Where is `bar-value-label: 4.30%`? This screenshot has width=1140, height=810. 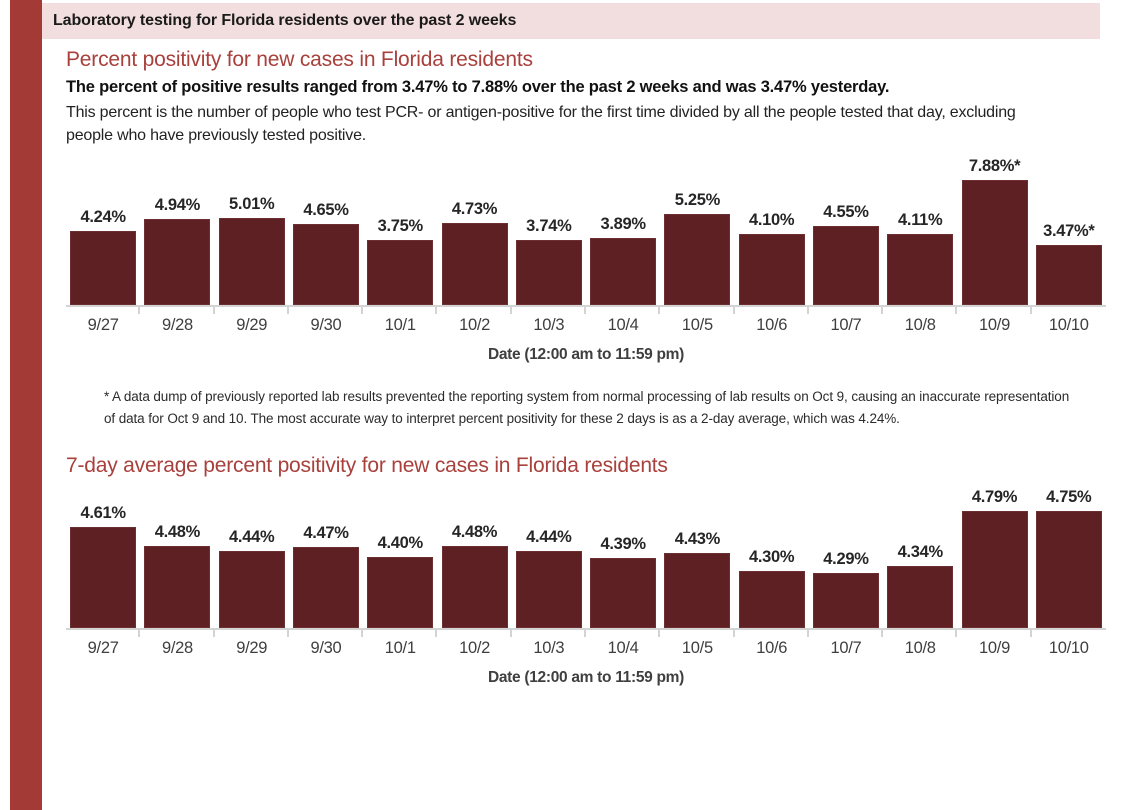
bar-value-label: 4.30% is located at coordinates (772, 557).